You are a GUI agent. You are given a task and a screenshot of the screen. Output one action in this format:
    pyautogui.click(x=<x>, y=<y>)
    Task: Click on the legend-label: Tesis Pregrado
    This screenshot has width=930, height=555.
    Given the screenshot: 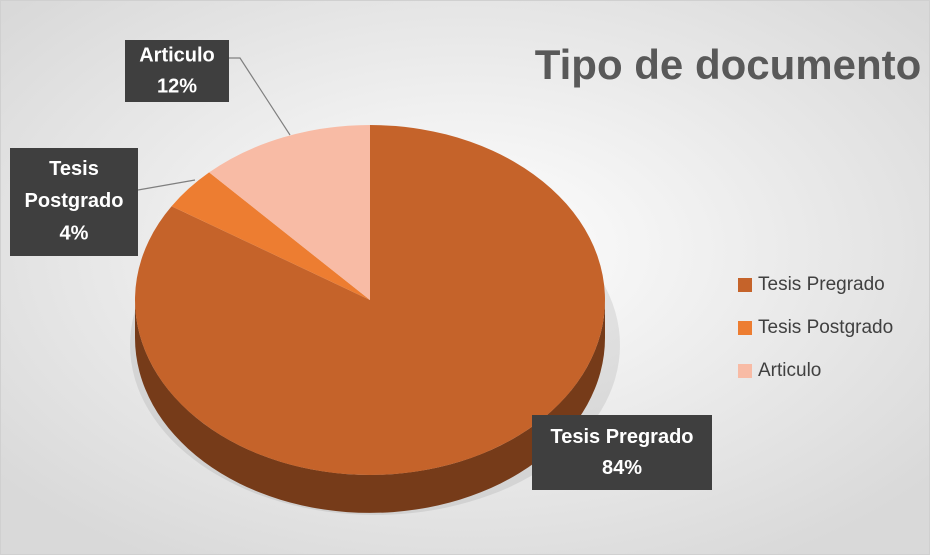 What is the action you would take?
    pyautogui.click(x=821, y=284)
    